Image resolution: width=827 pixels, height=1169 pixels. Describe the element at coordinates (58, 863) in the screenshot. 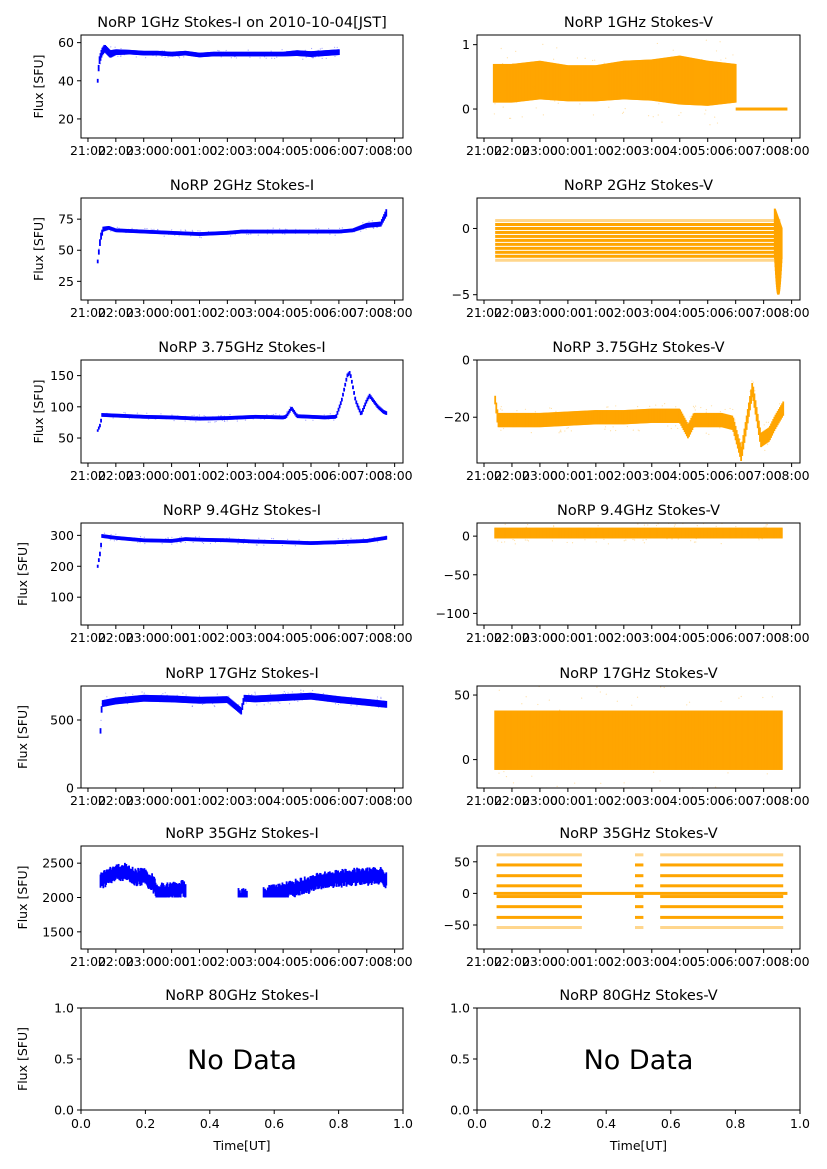

I see `y-tick-label: 2500` at that location.